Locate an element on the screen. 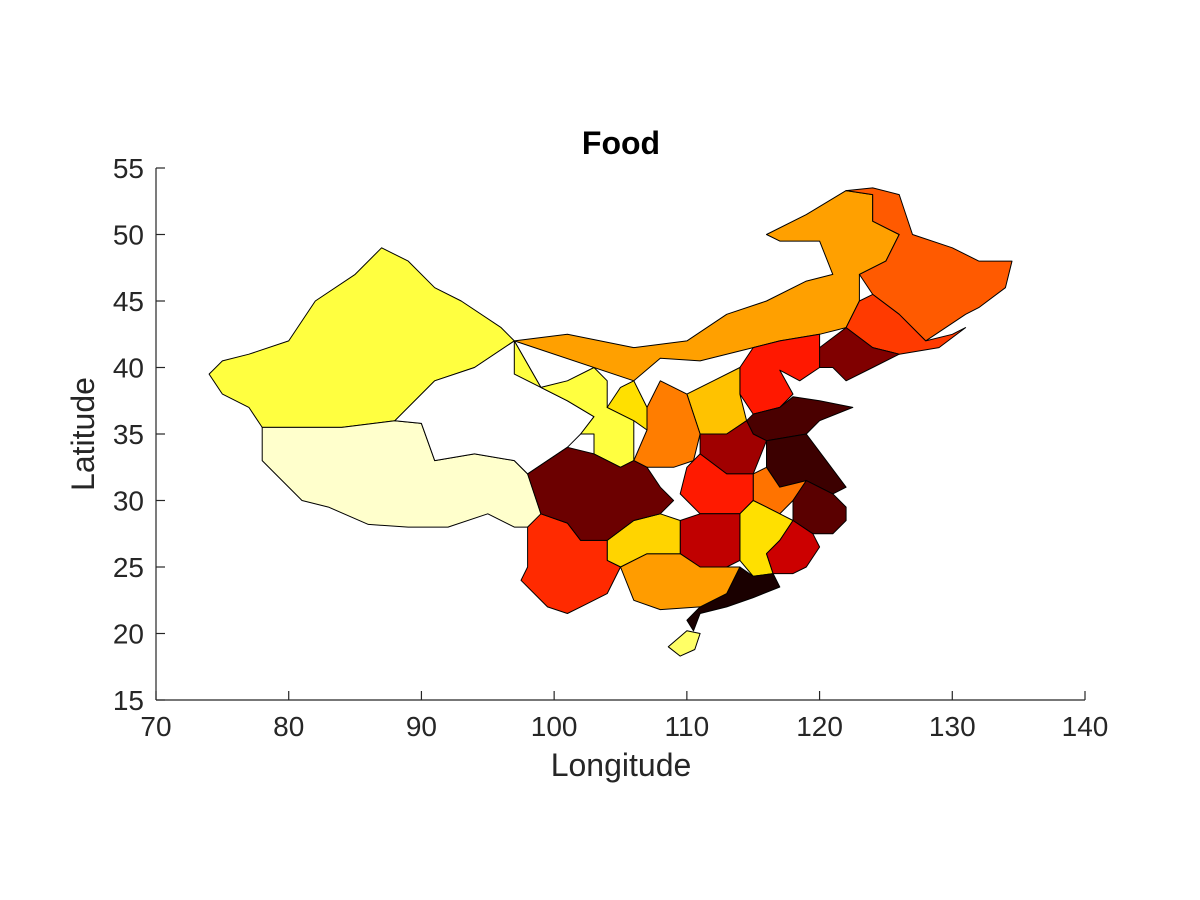 This screenshot has height=900, width=1200. x-tick-label: 110 is located at coordinates (687, 726).